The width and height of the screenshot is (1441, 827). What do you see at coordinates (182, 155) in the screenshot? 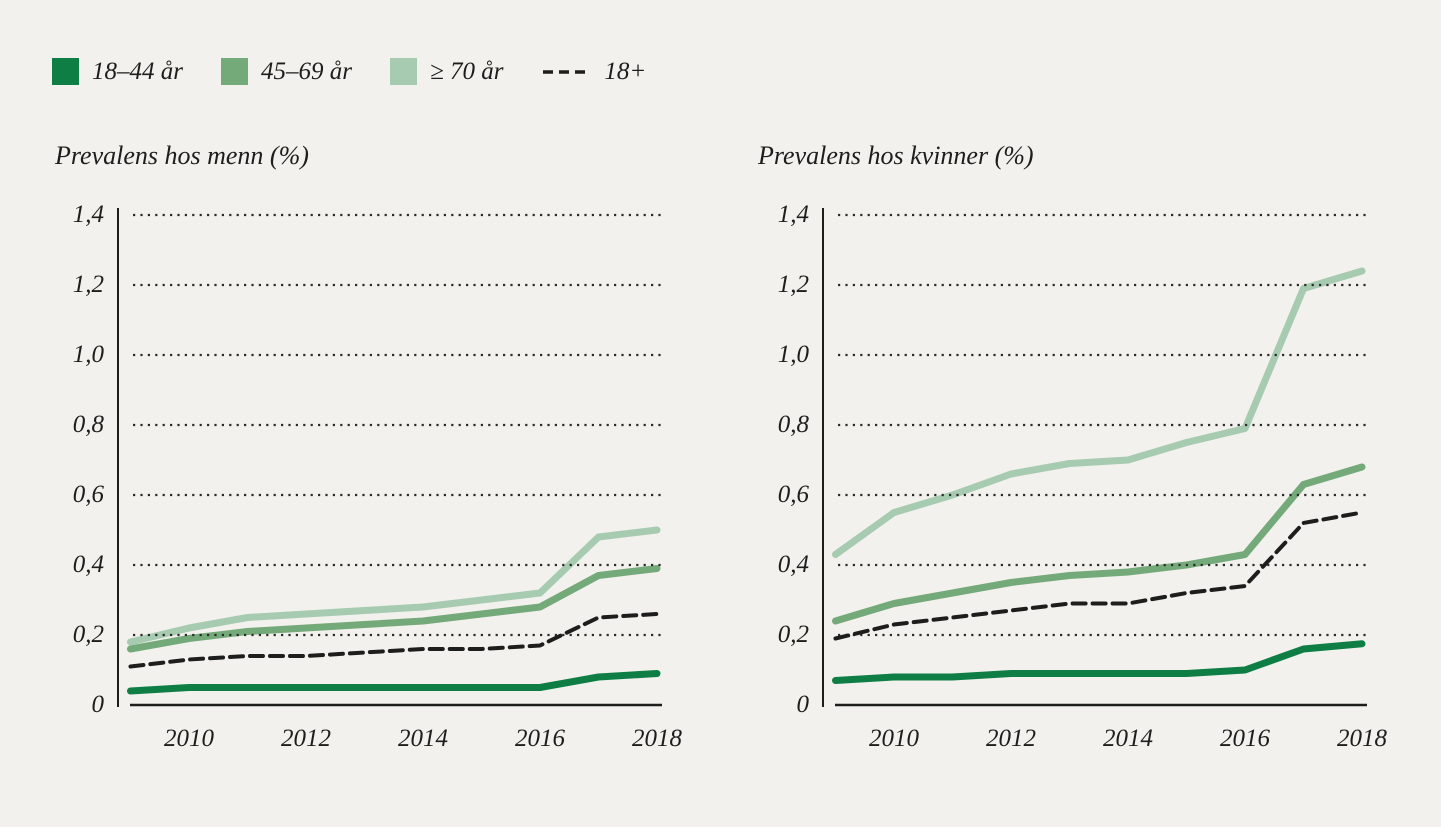
I see `chart-title-menn: Prevalens hos menn (%)` at bounding box center [182, 155].